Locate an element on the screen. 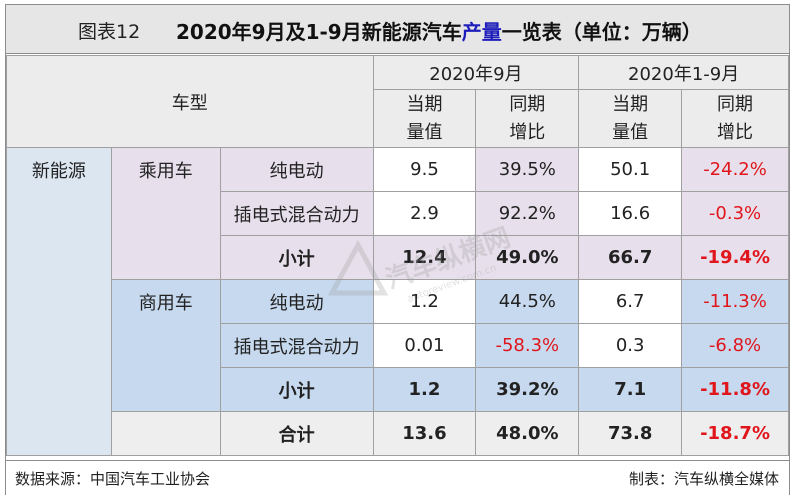 Image resolution: width=795 pixels, height=500 pixels. header-sep-yoy: 同期 增比 is located at coordinates (527, 118).